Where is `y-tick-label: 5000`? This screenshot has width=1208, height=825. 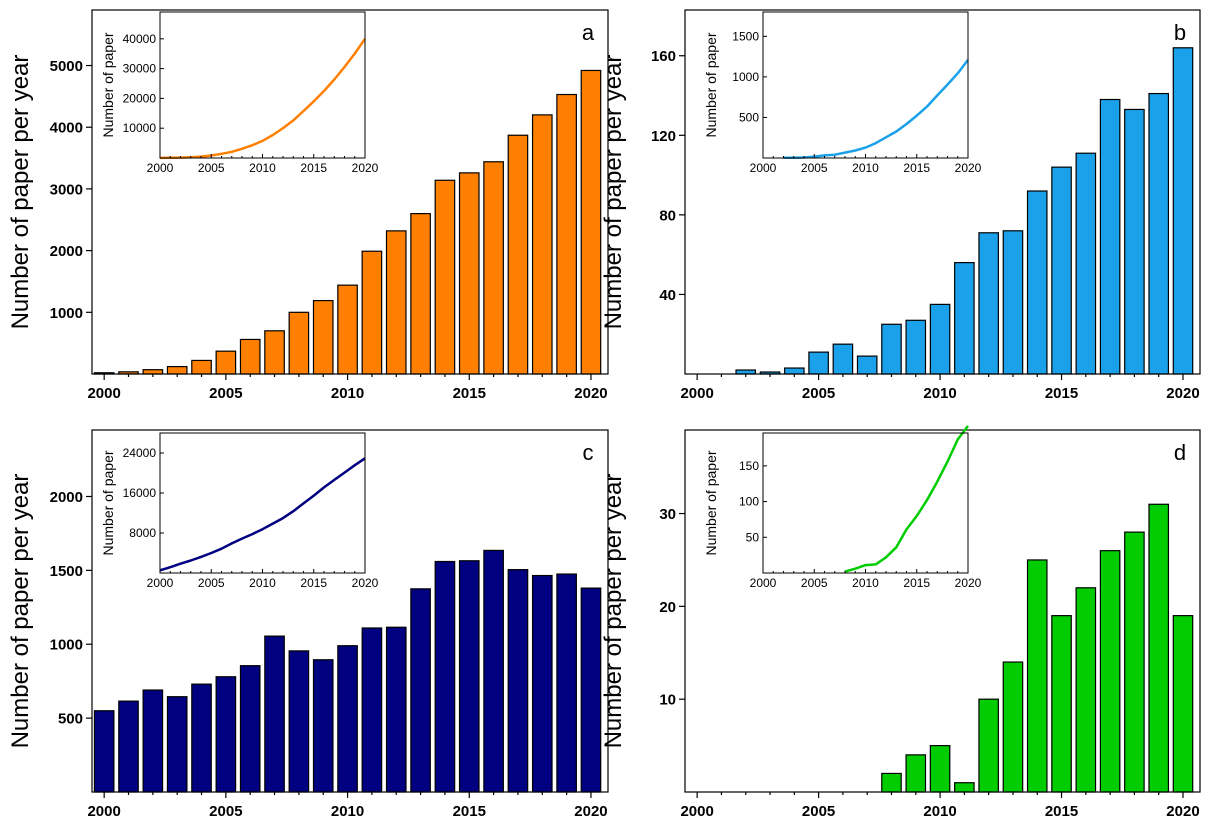 y-tick-label: 5000 is located at coordinates (66, 66).